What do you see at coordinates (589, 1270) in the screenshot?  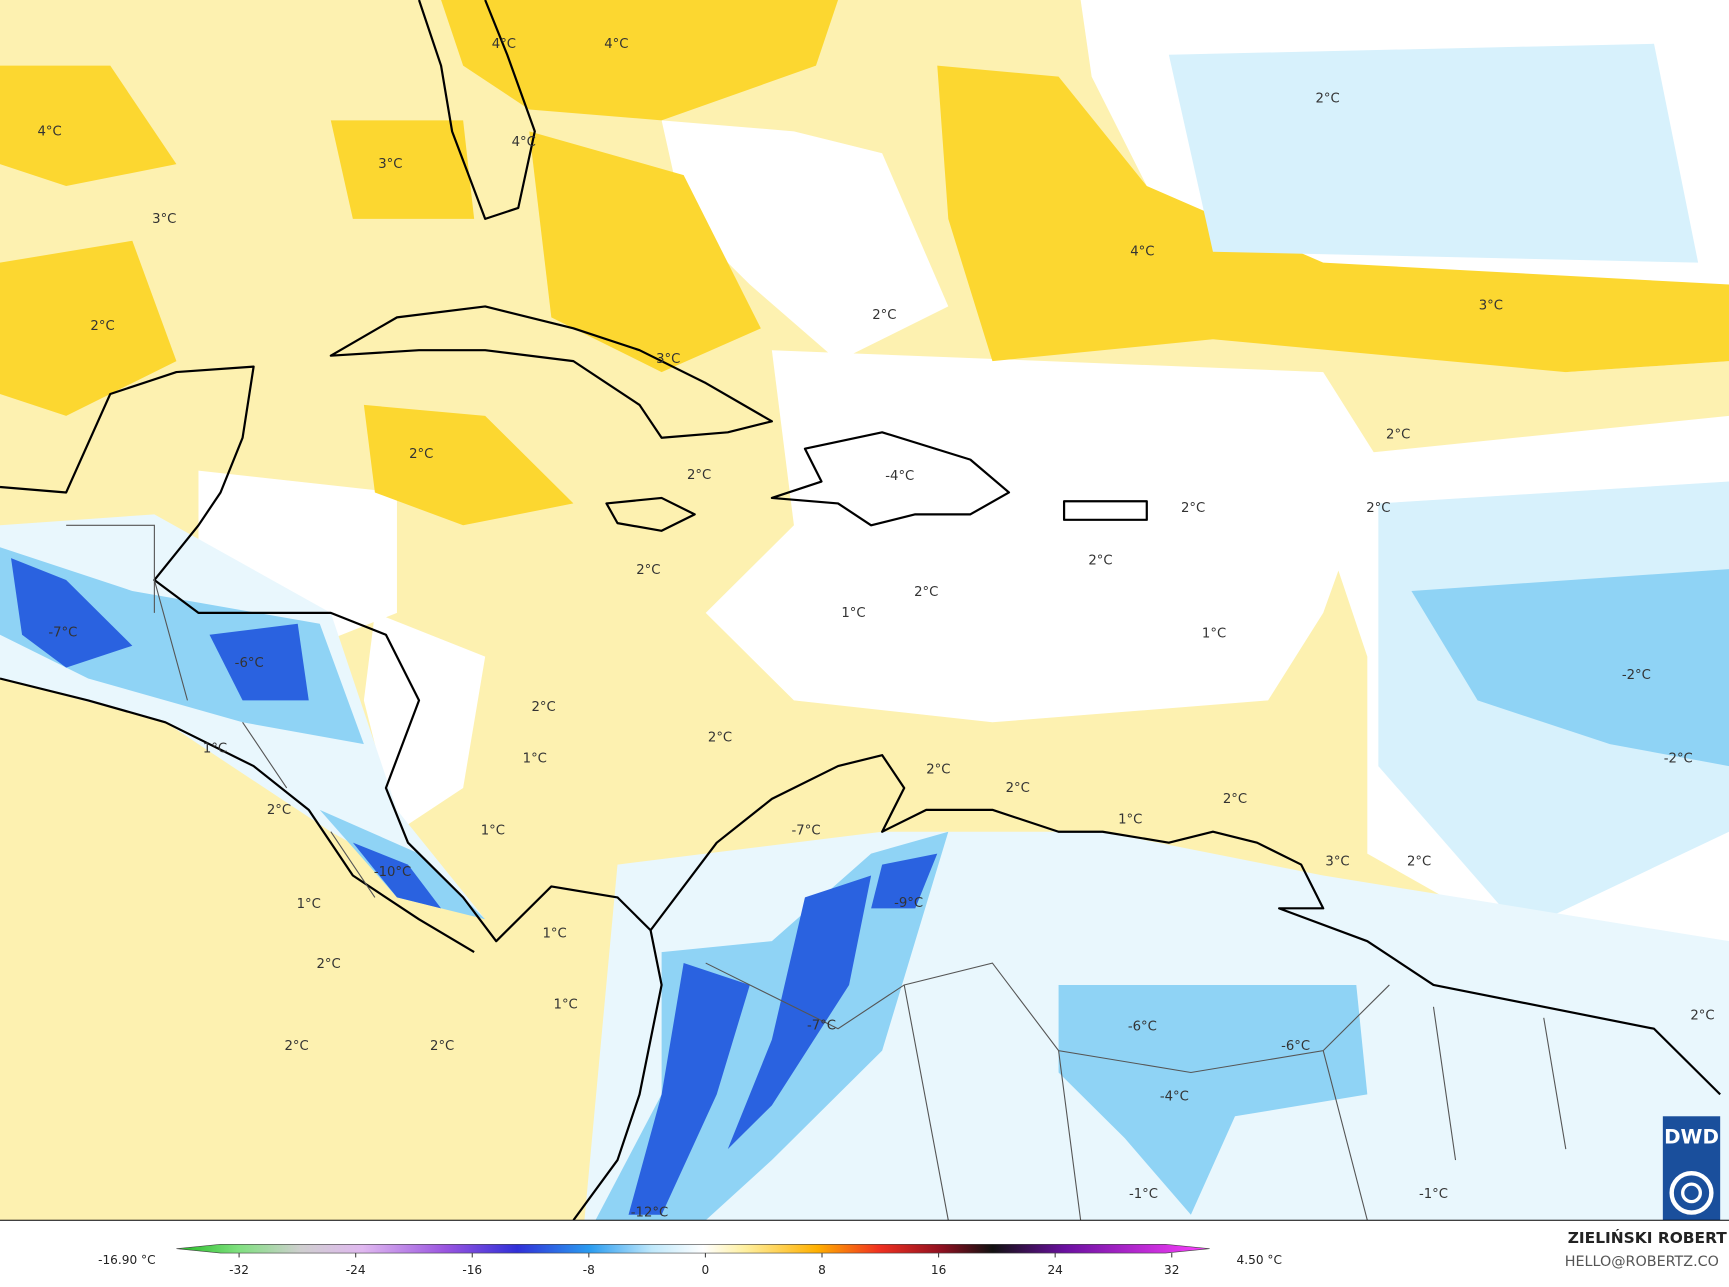 I see `colorbar-tick-label: -8` at bounding box center [589, 1270].